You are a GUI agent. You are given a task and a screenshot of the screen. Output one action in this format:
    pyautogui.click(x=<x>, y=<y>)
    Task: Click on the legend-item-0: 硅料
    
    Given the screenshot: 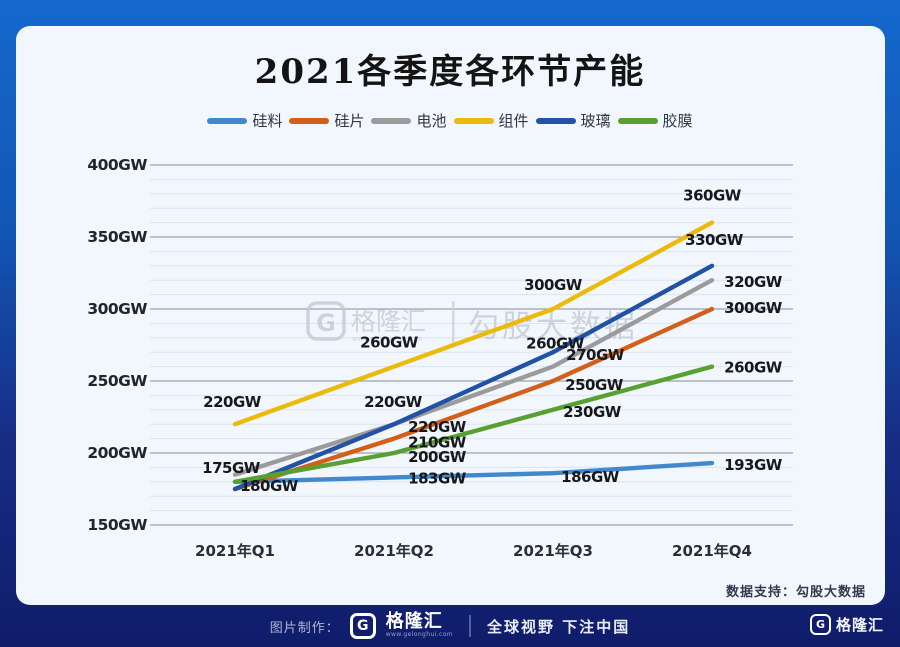 What is the action you would take?
    pyautogui.click(x=244, y=120)
    